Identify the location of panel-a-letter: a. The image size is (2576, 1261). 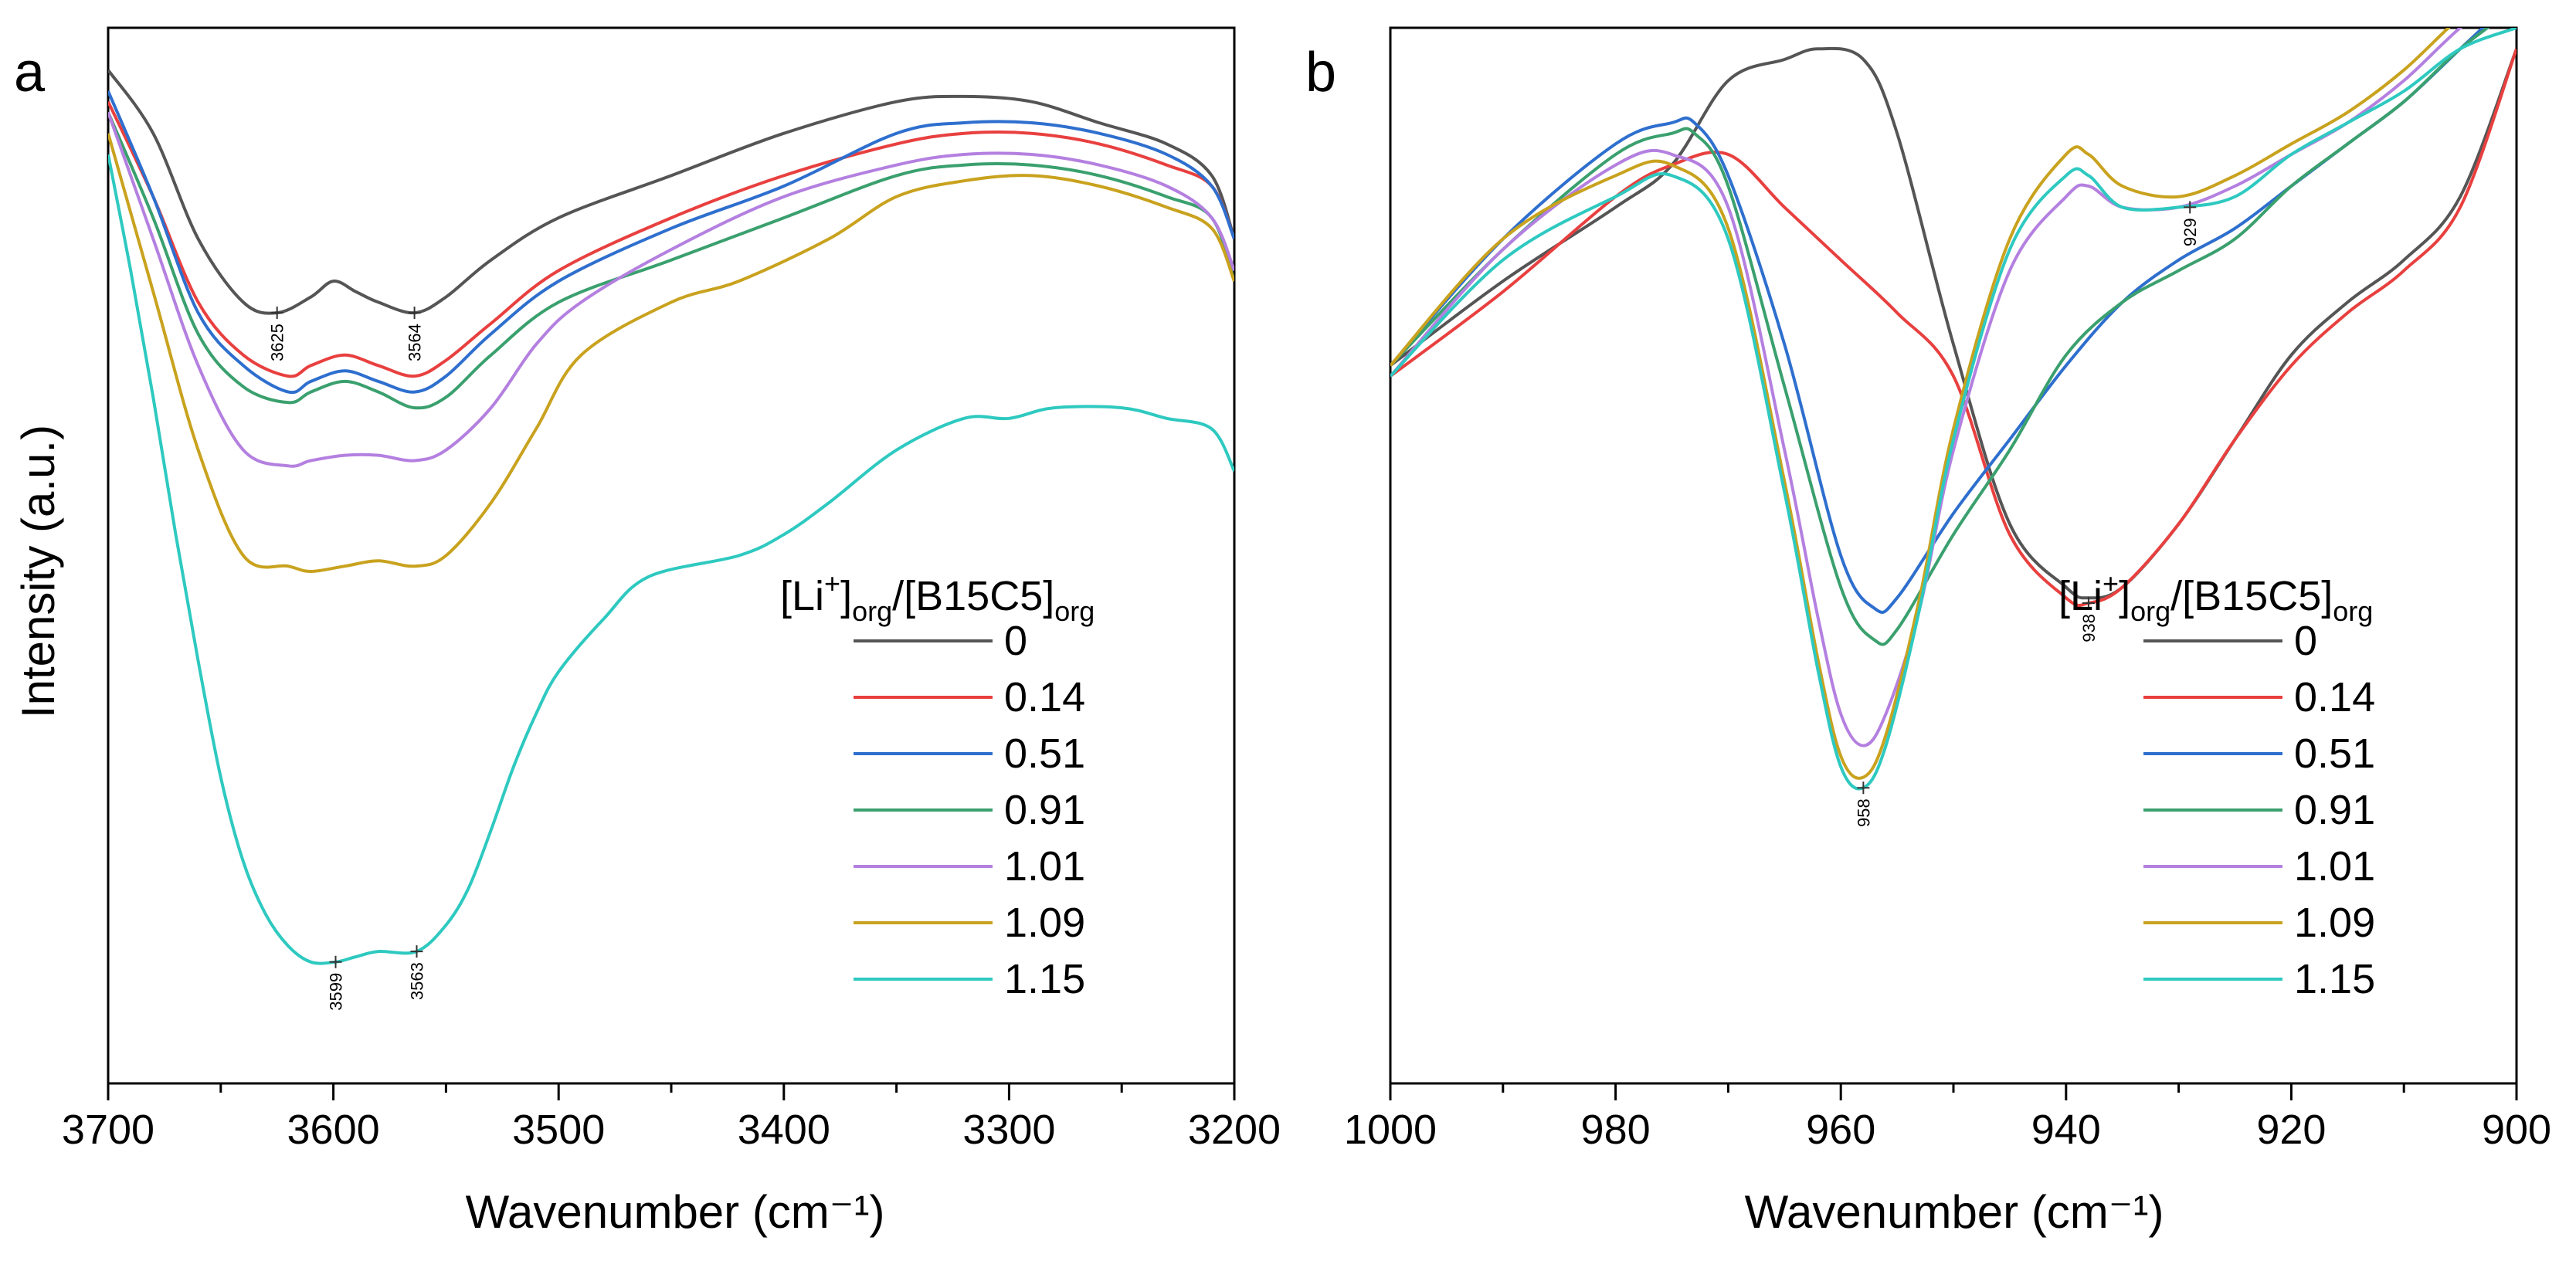
(30, 72).